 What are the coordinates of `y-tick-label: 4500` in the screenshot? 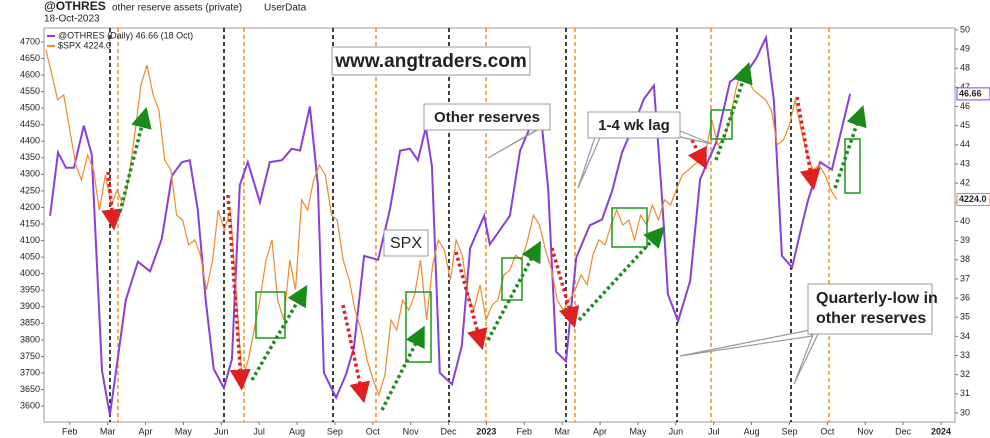 It's located at (30, 107).